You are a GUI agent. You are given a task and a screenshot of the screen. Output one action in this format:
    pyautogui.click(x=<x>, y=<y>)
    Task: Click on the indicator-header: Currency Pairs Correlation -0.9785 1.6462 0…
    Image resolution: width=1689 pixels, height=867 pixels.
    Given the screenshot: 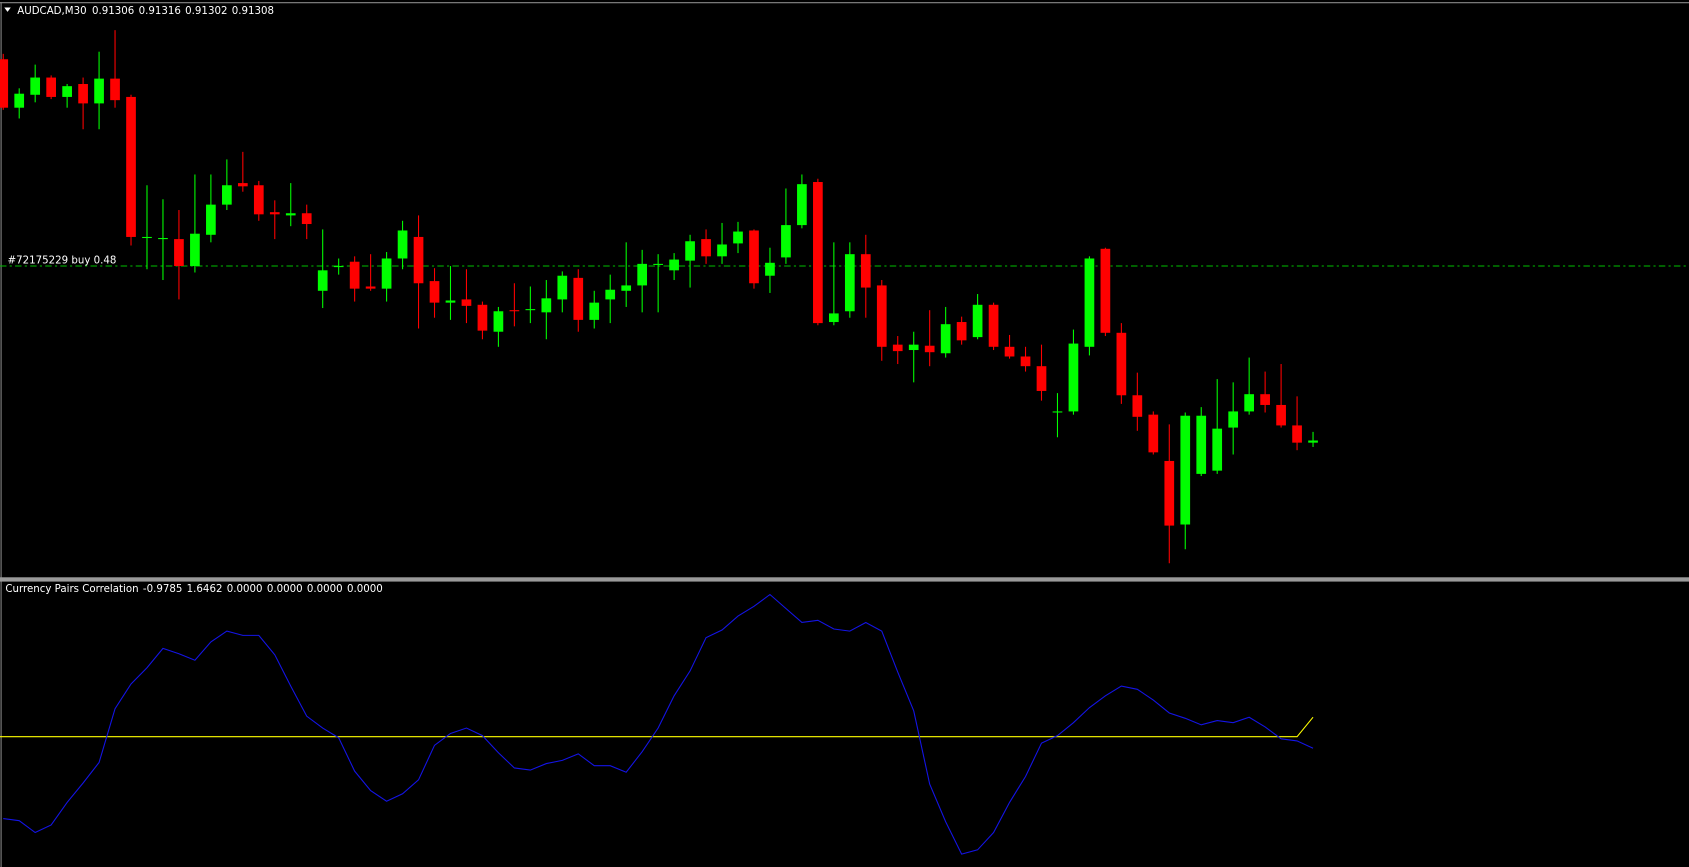 What is the action you would take?
    pyautogui.click(x=193, y=589)
    